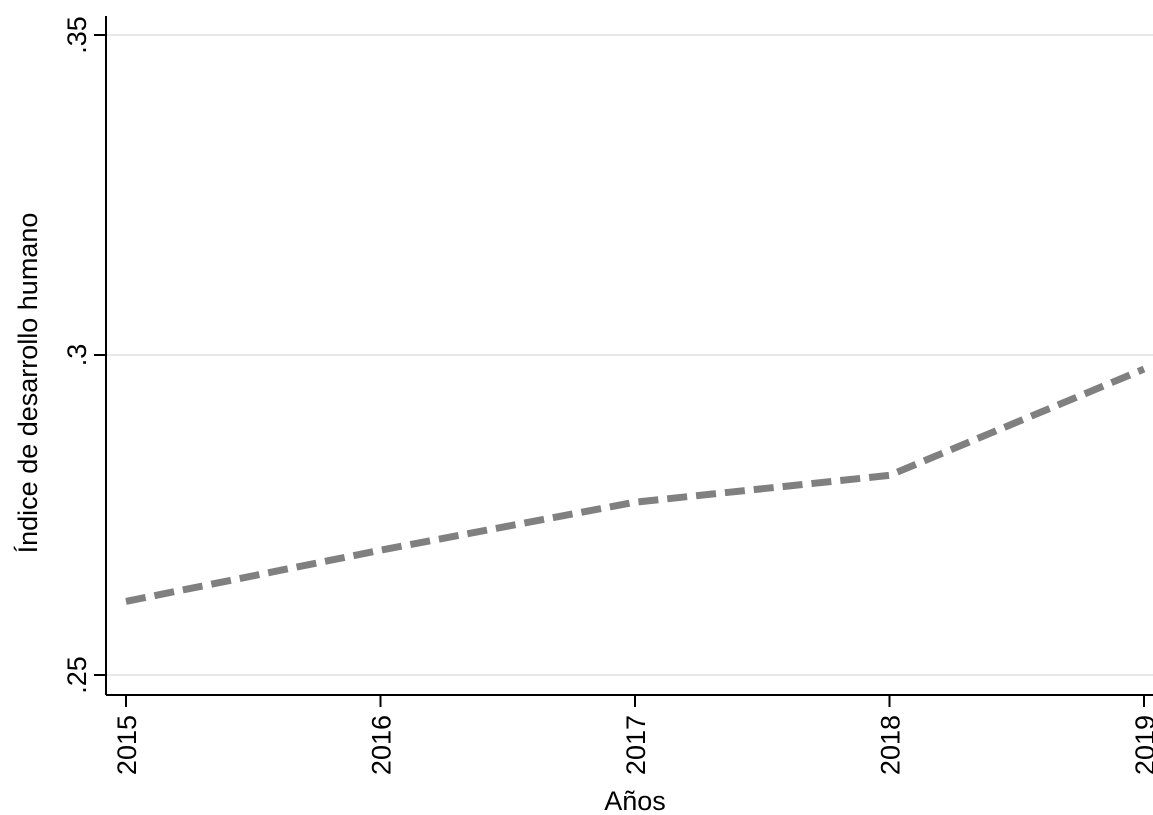  What do you see at coordinates (77, 675) in the screenshot?
I see `y-tick-label: .25` at bounding box center [77, 675].